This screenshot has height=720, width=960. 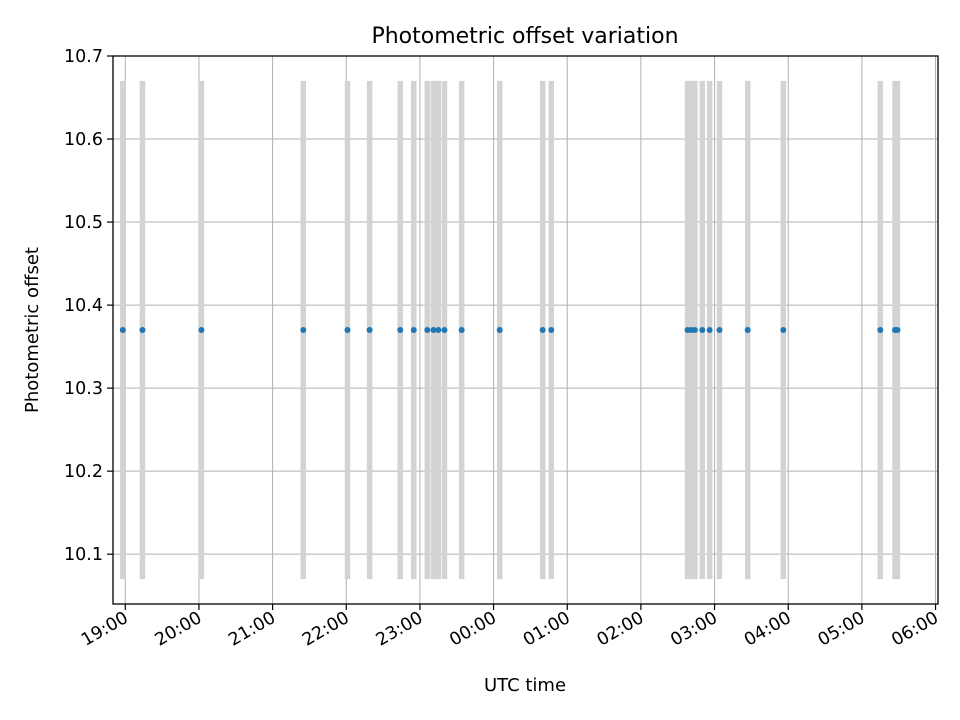 What do you see at coordinates (83, 57) in the screenshot?
I see `y-tick-label: 10.7` at bounding box center [83, 57].